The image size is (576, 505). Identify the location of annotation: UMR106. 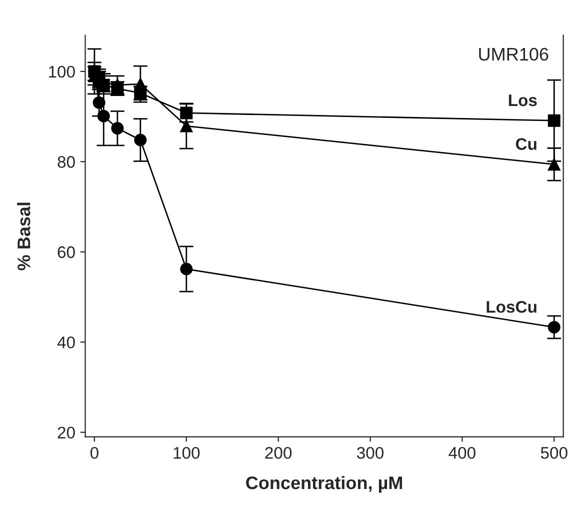
(513, 54).